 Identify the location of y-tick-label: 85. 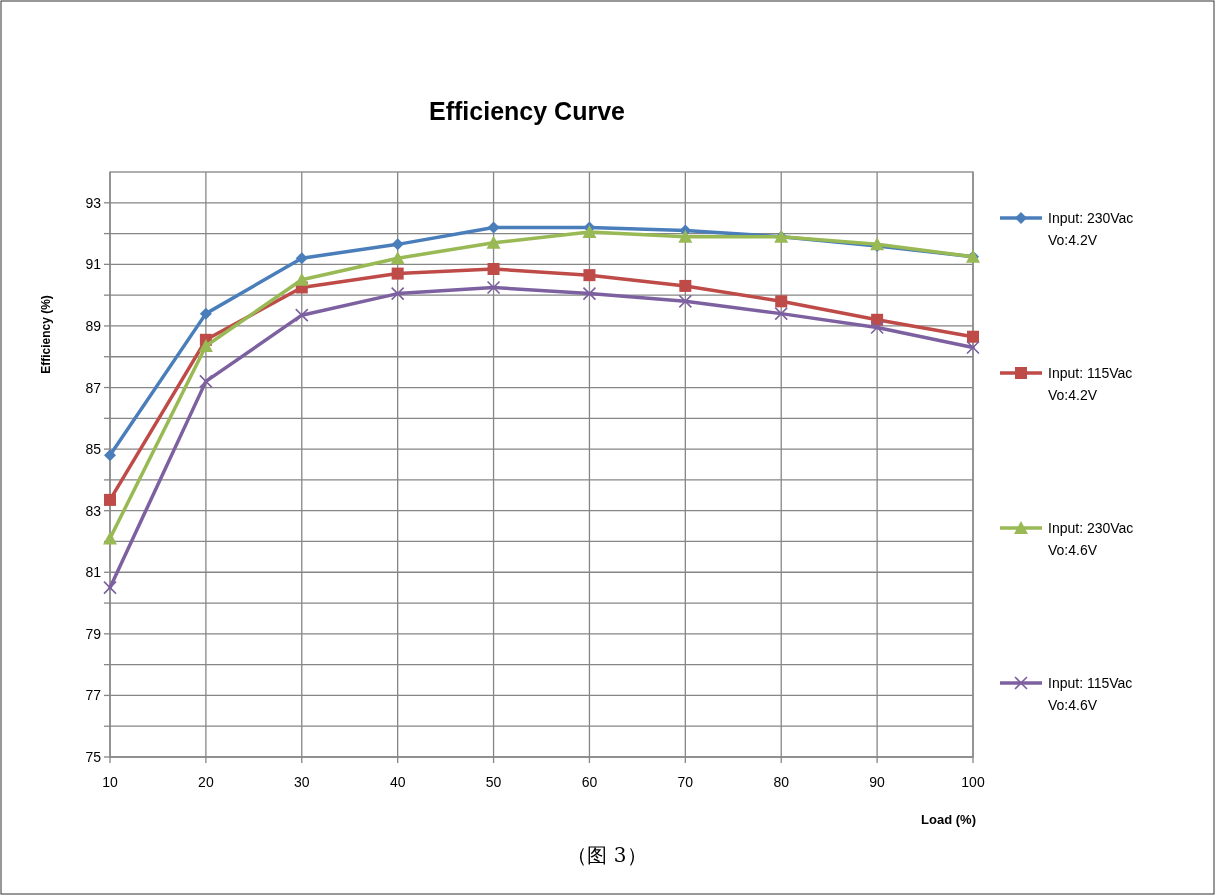
(93, 449).